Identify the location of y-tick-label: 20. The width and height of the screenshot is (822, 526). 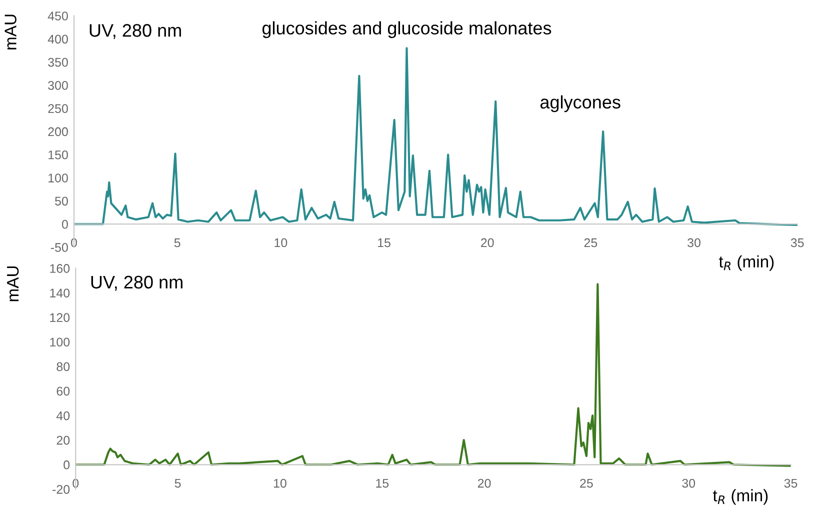
(63, 440).